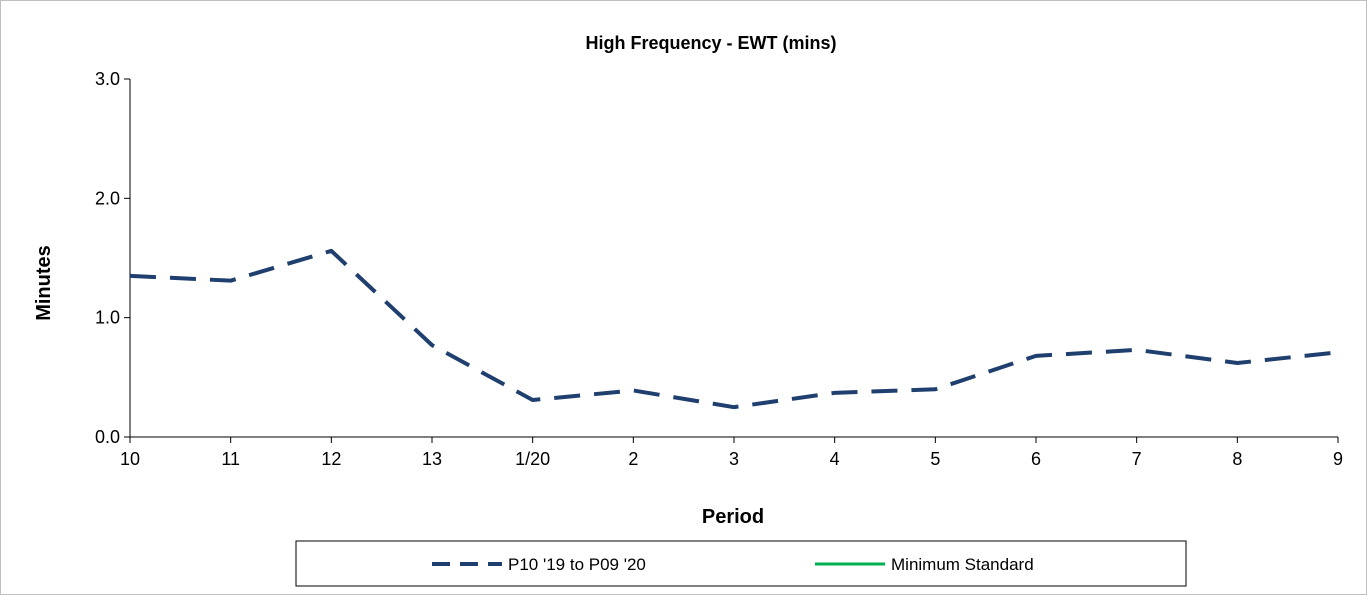  Describe the element at coordinates (107, 79) in the screenshot. I see `y-tick-label: 3.0` at that location.